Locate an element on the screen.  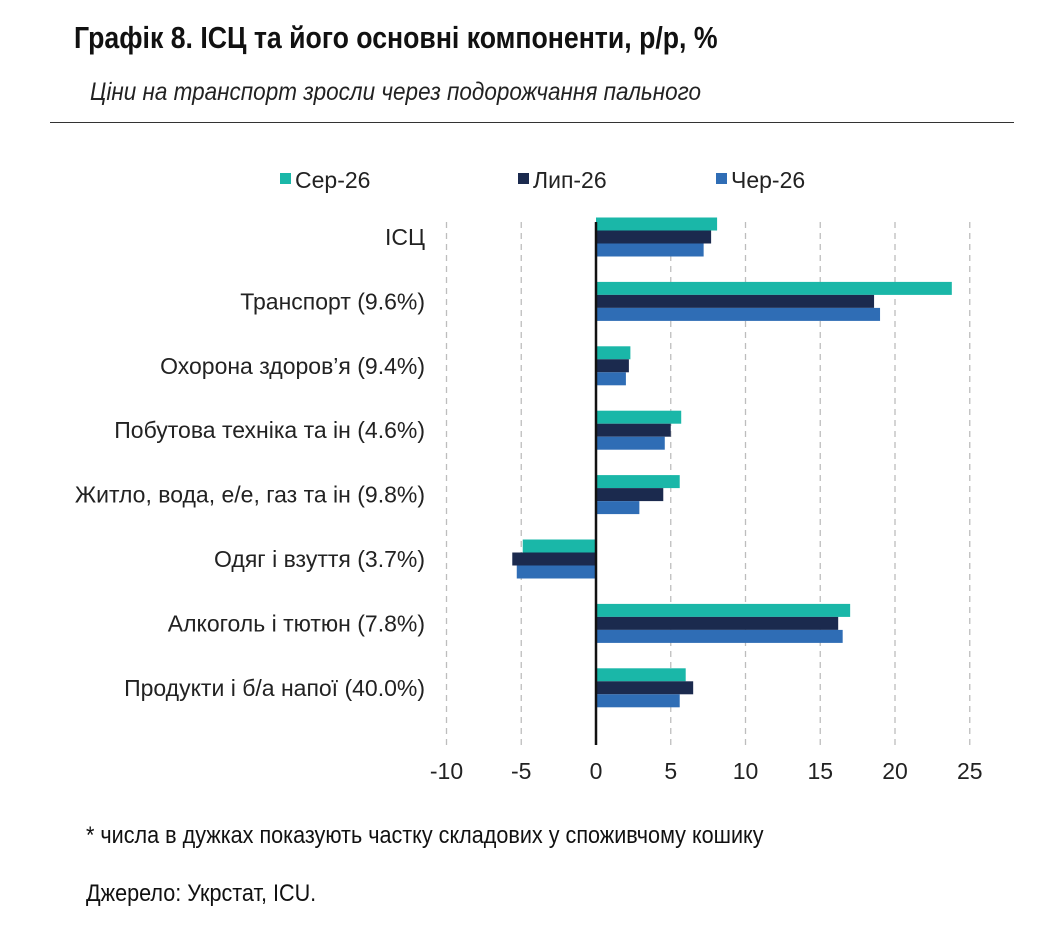
x-tick-label: -10 is located at coordinates (446, 771).